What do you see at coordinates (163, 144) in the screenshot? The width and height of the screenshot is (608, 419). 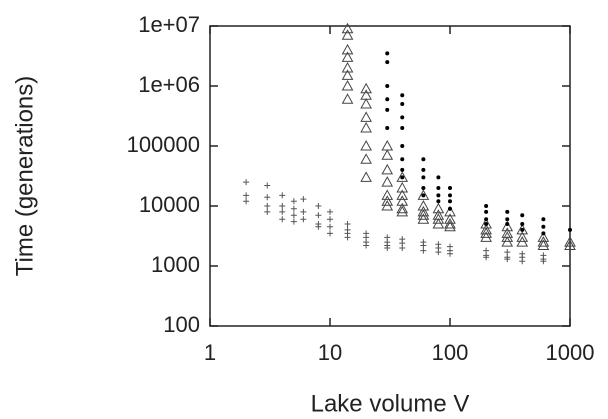 I see `y-tick-label: 100000` at bounding box center [163, 144].